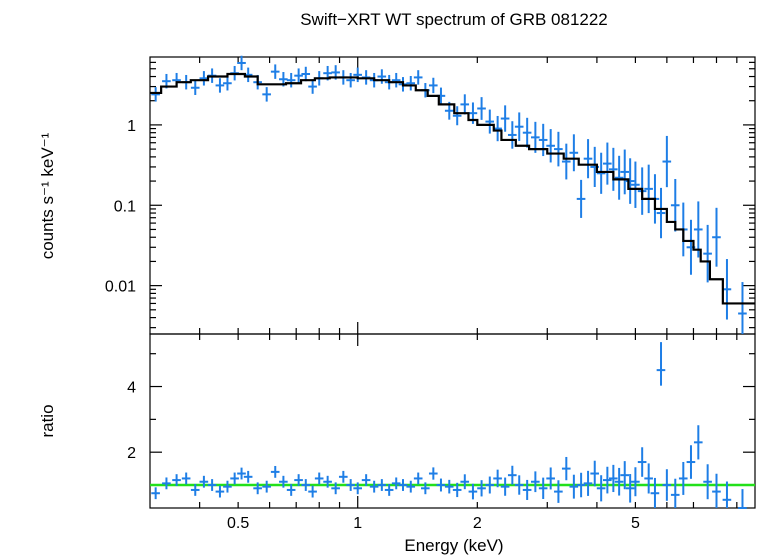 The height and width of the screenshot is (556, 758). I want to click on y-tick-label: 2, so click(131, 453).